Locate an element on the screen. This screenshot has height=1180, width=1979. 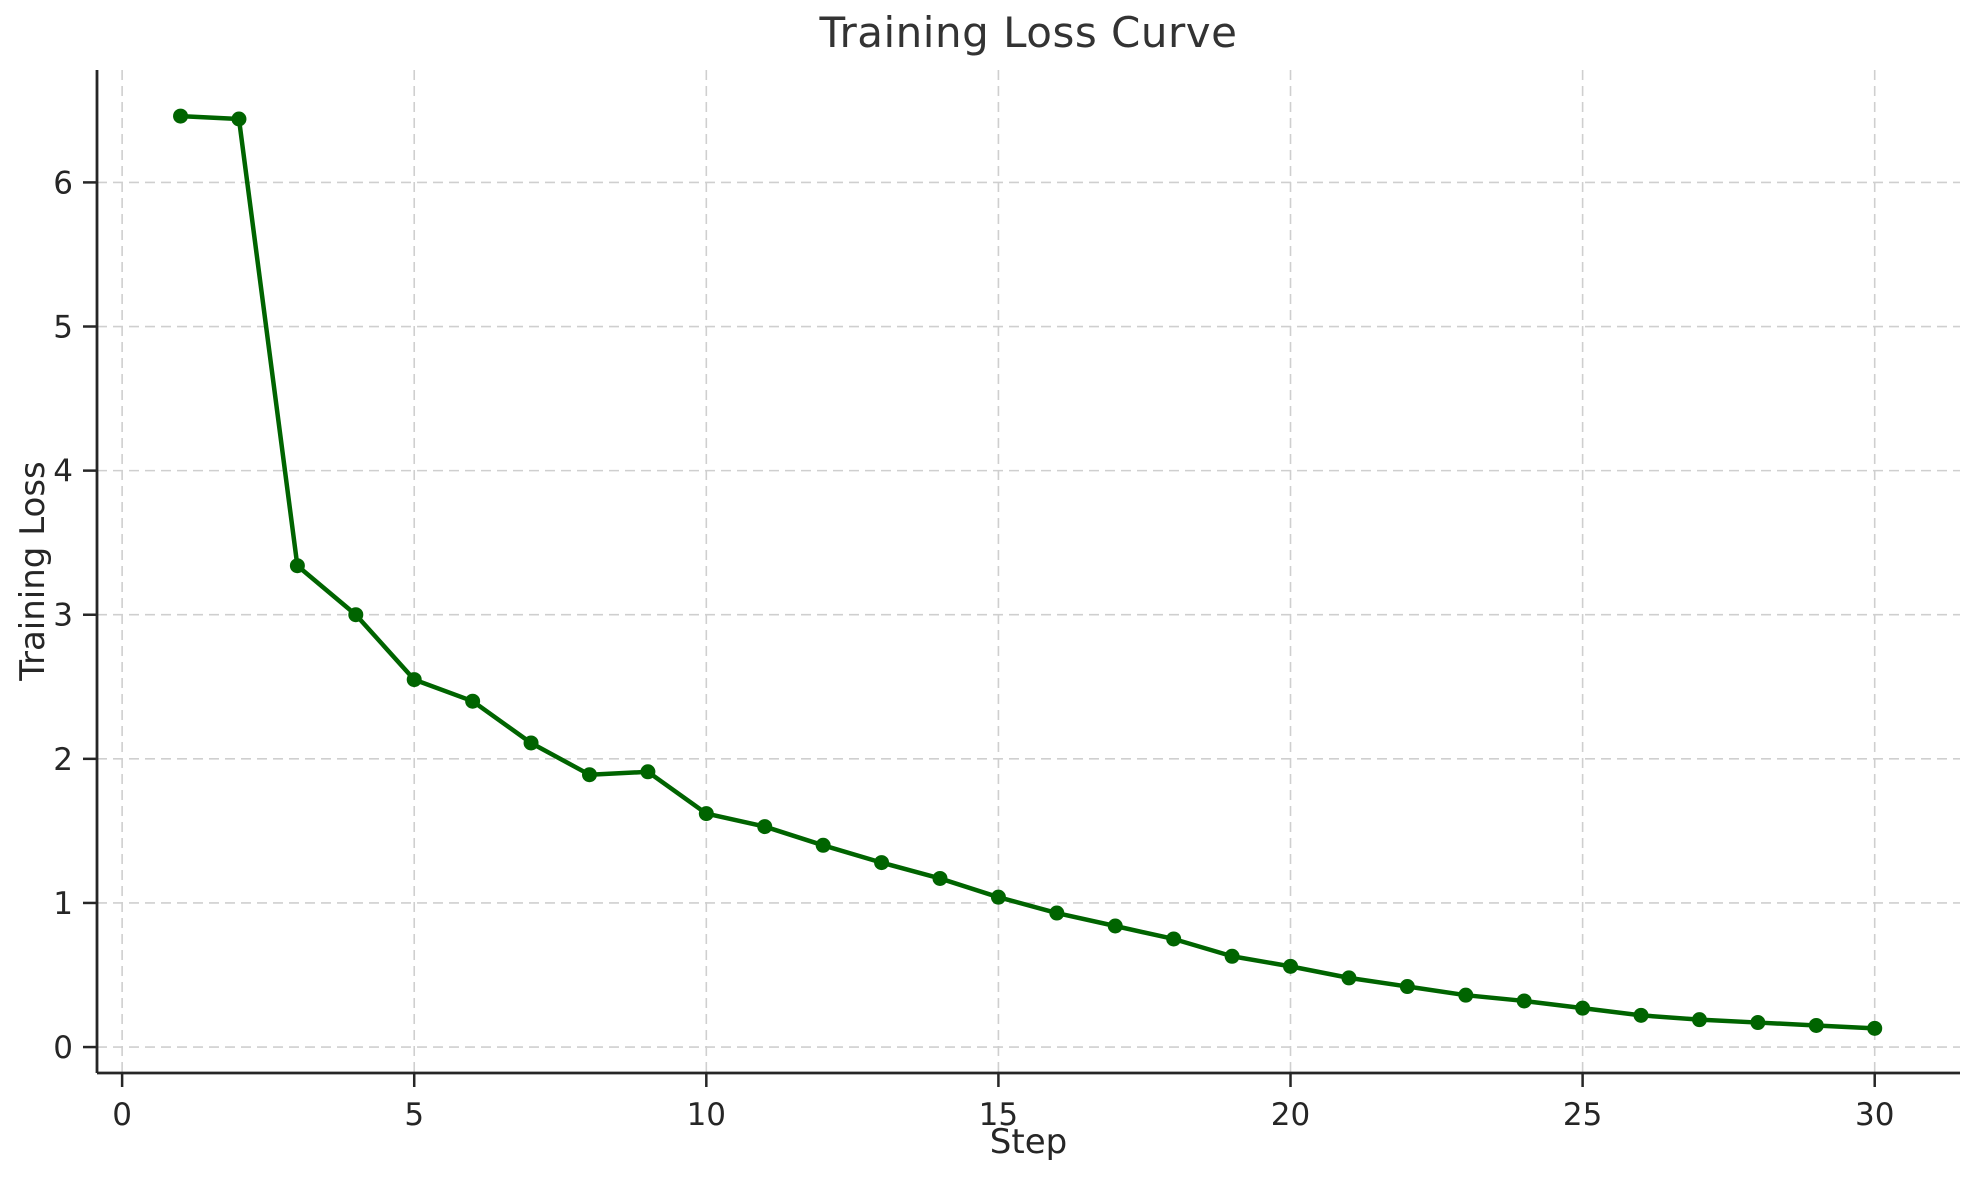
y-tick-label: 2 is located at coordinates (63, 760).